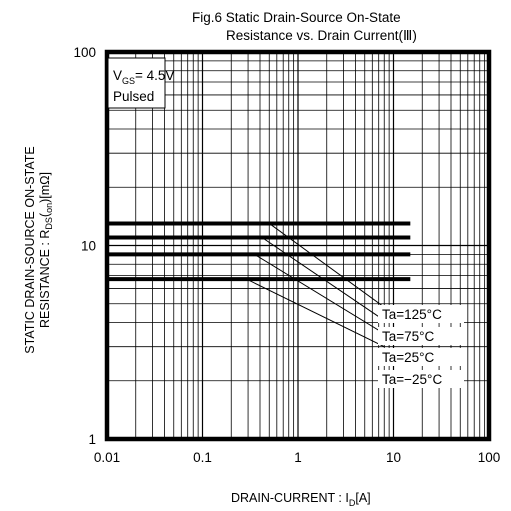 This screenshot has height=511, width=511. What do you see at coordinates (489, 457) in the screenshot?
I see `x-tick-label: 100` at bounding box center [489, 457].